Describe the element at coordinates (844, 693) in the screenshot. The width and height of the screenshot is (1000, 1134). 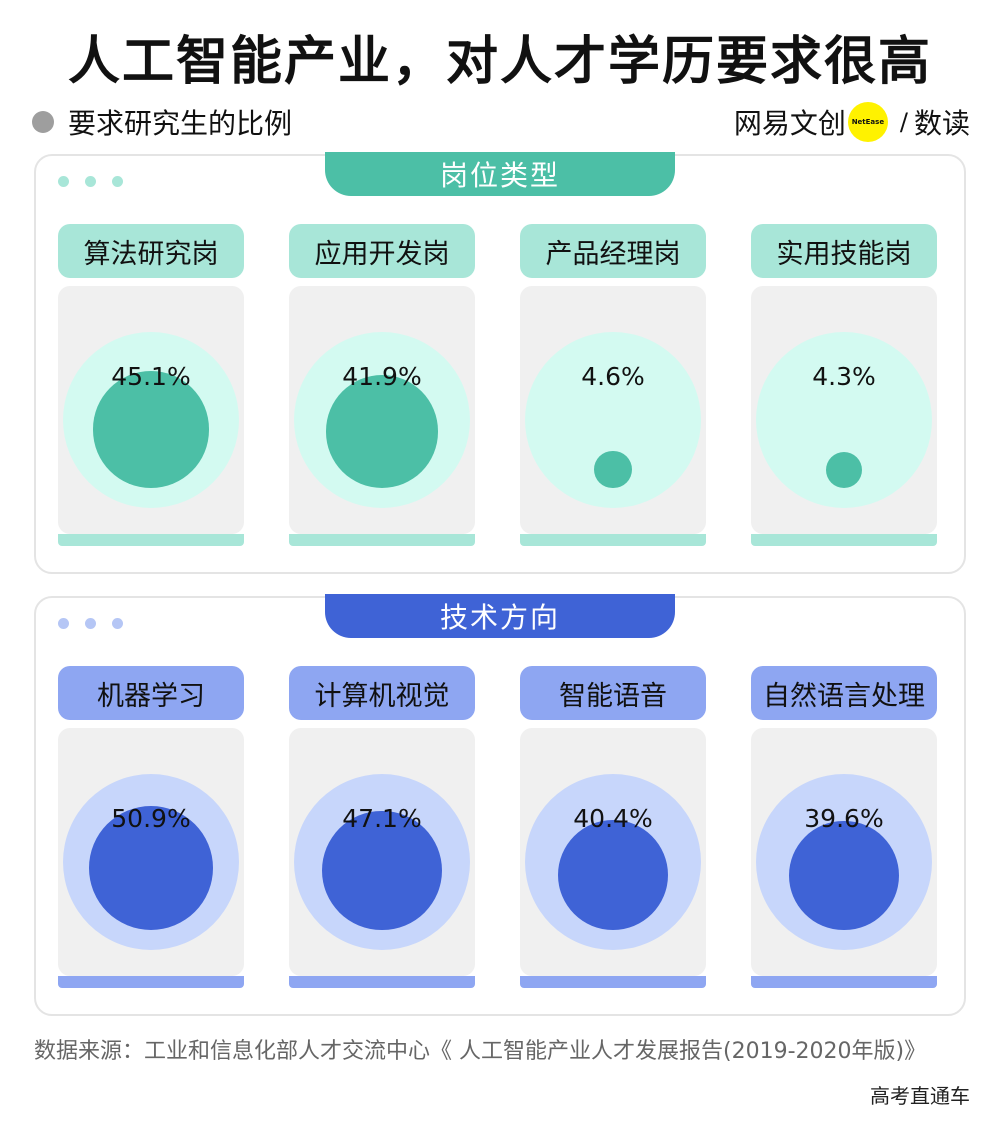
I see `category-label: 自然语言处理` at that location.